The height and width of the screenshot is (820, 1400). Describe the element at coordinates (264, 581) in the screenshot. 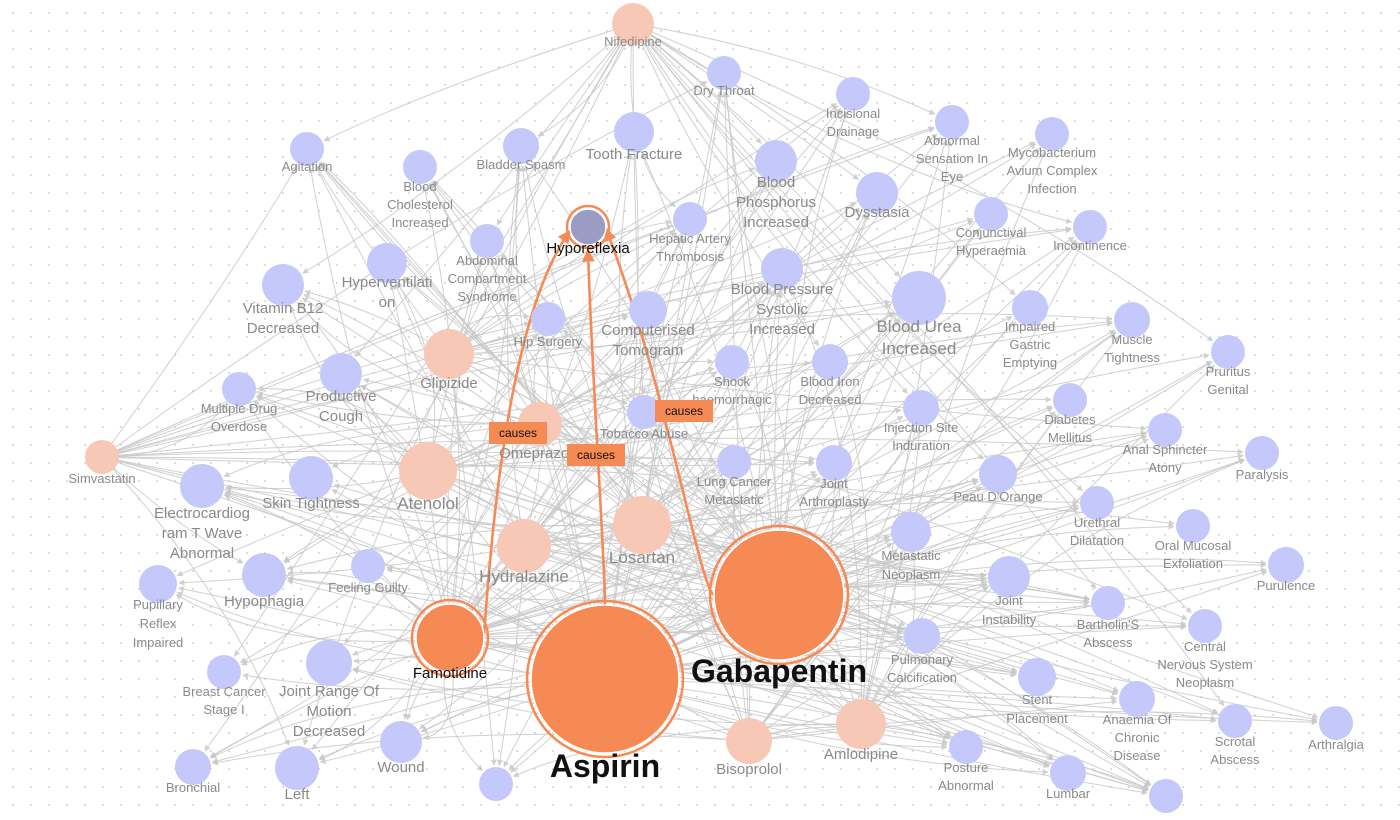

I see `node-hypophagia: Hypophagia` at that location.